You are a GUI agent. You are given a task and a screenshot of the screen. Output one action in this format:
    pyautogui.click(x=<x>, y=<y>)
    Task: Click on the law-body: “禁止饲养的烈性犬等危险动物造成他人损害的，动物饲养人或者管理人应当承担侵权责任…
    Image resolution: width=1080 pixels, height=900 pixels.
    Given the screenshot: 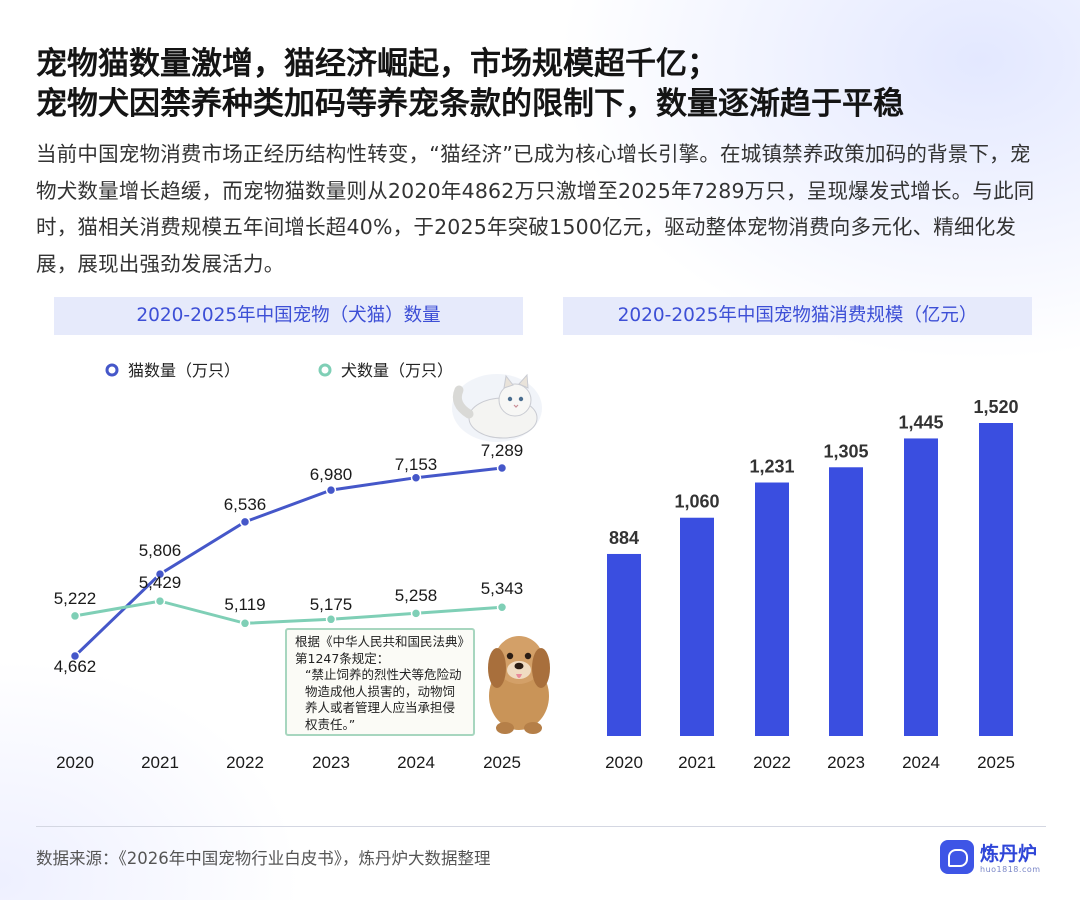 What is the action you would take?
    pyautogui.click(x=383, y=699)
    